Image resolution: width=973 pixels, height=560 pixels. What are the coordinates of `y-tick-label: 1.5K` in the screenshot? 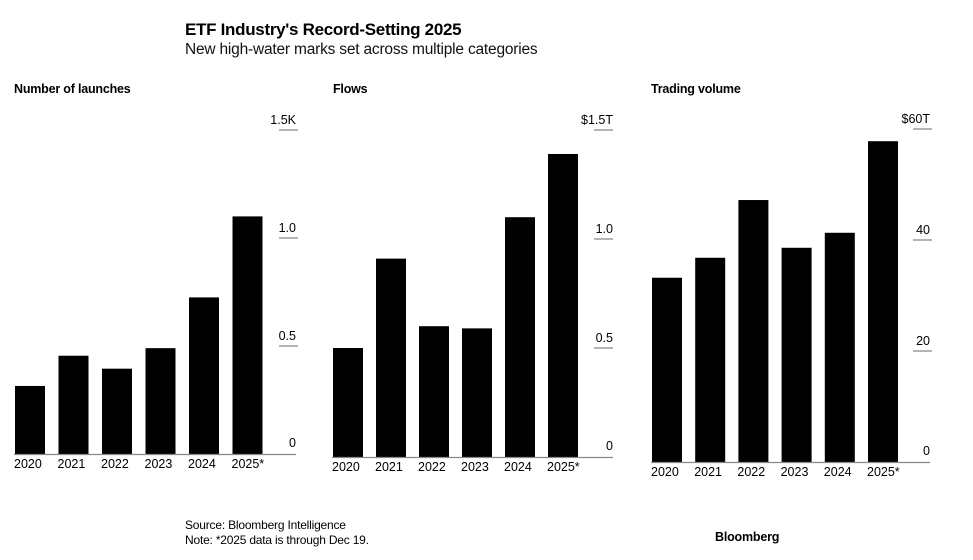 It's located at (283, 120).